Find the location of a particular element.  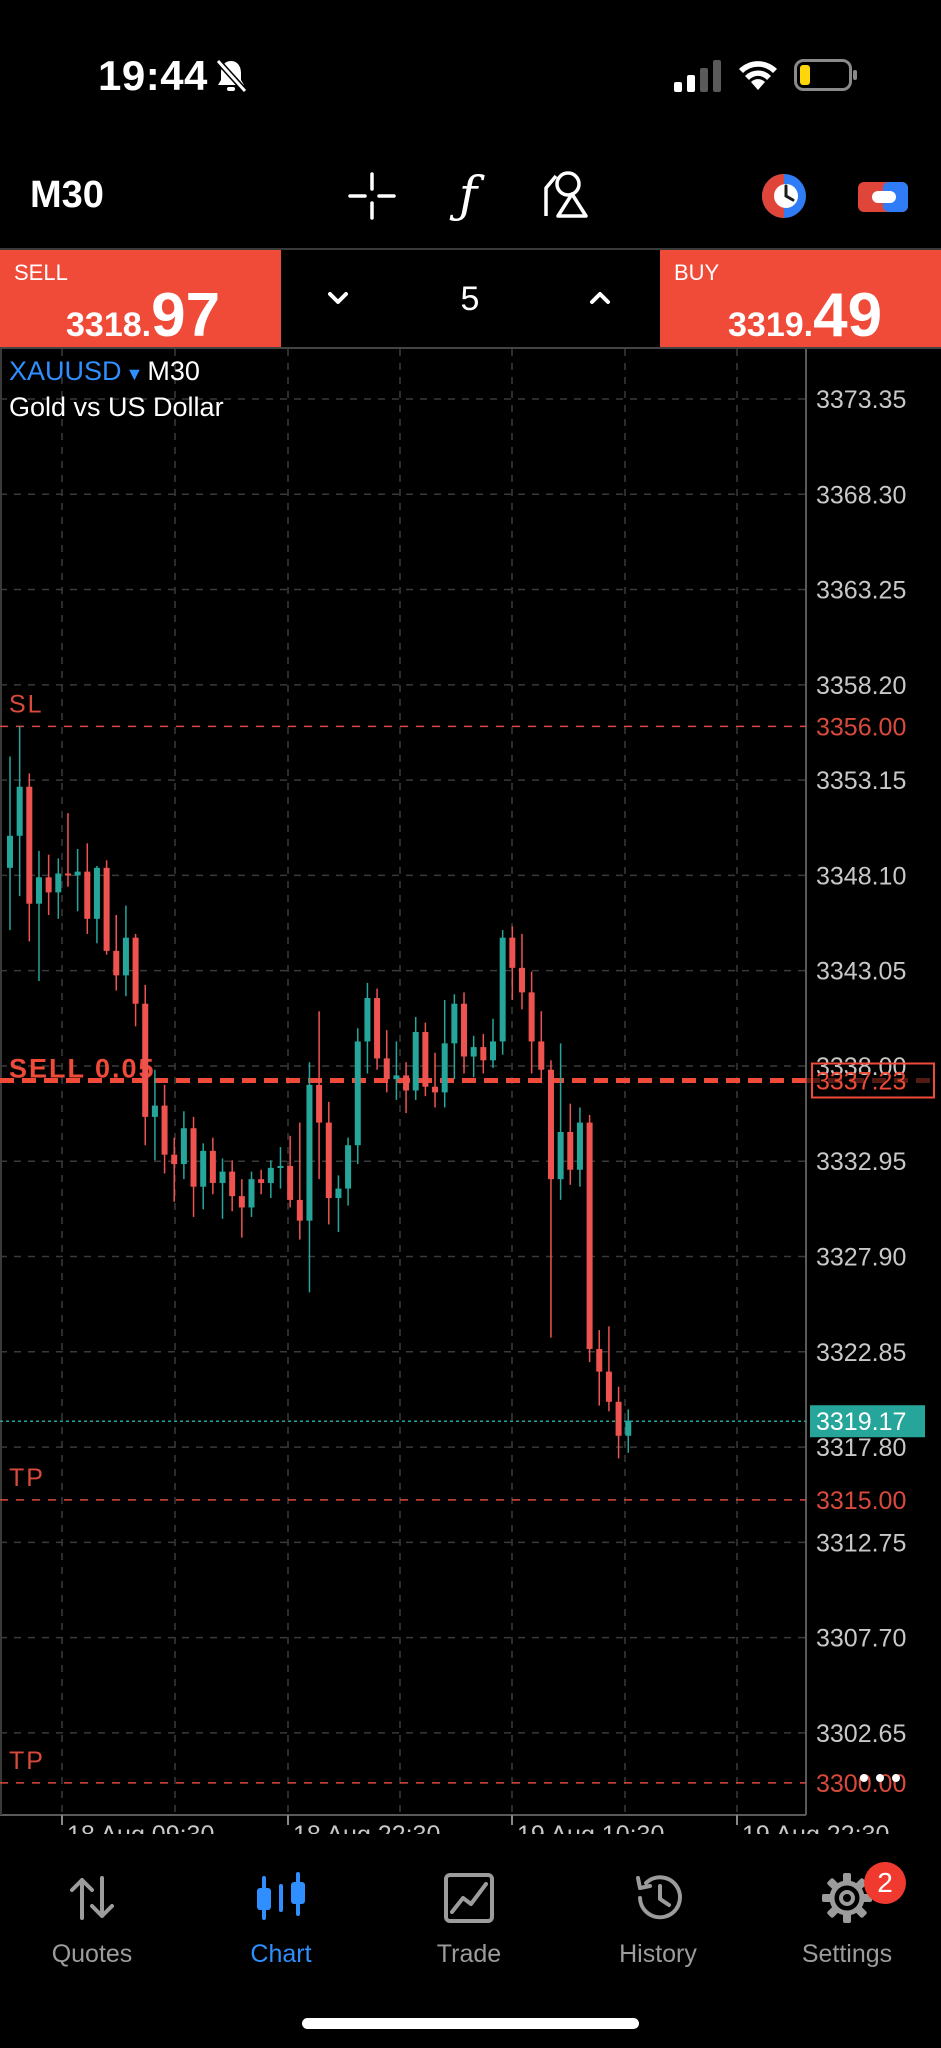

tab-history: History is located at coordinates (658, 1919).